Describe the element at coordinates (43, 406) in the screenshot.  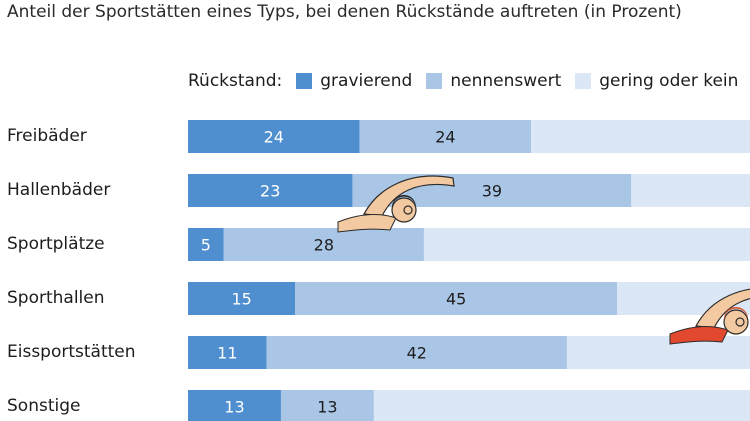
I see `category-label-sonstige: Sonstige` at that location.